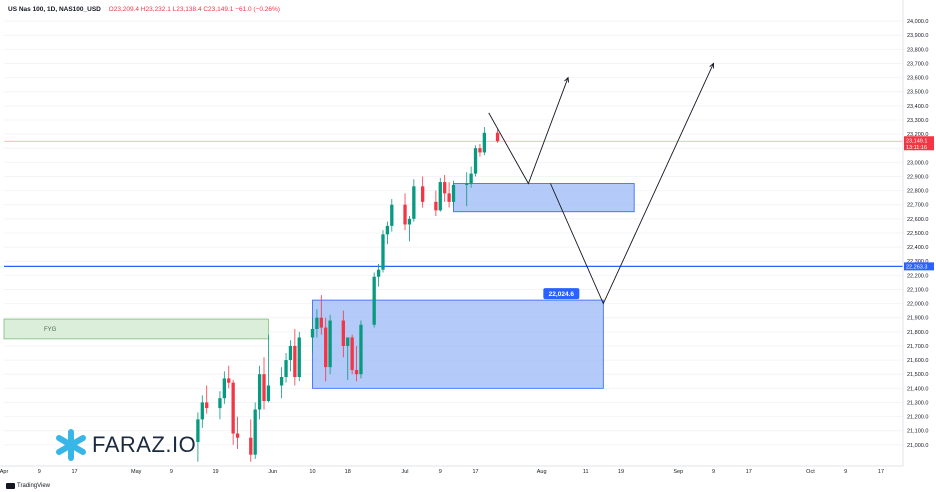 The width and height of the screenshot is (936, 492). What do you see at coordinates (917, 135) in the screenshot?
I see `y-tick-label: 23,200.0` at bounding box center [917, 135].